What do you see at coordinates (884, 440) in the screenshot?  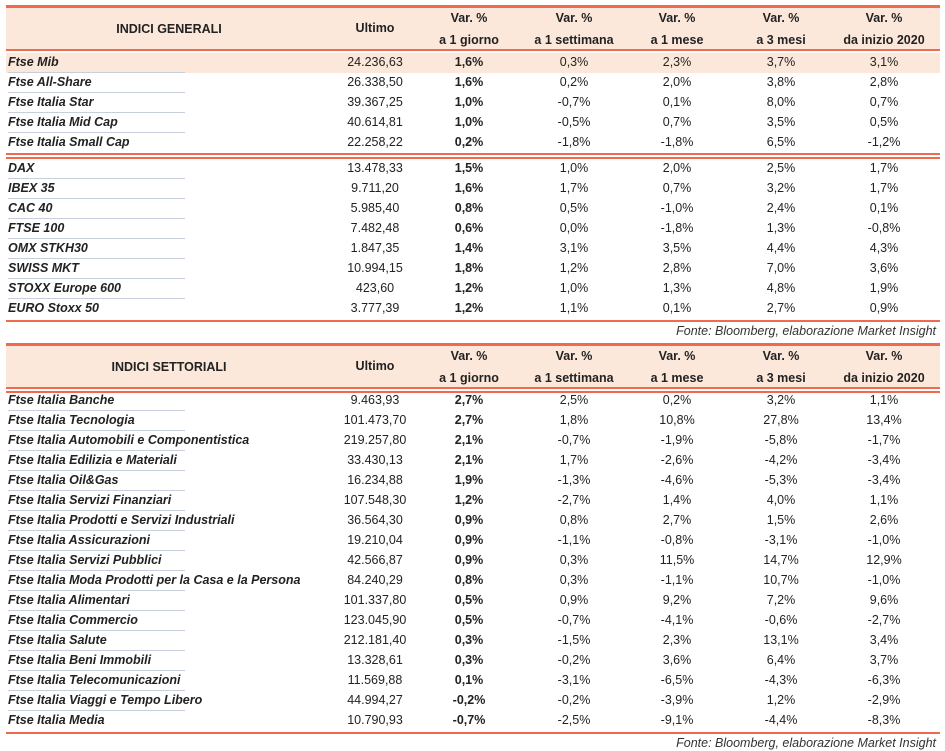 I see `percent-change: -1,7%` at bounding box center [884, 440].